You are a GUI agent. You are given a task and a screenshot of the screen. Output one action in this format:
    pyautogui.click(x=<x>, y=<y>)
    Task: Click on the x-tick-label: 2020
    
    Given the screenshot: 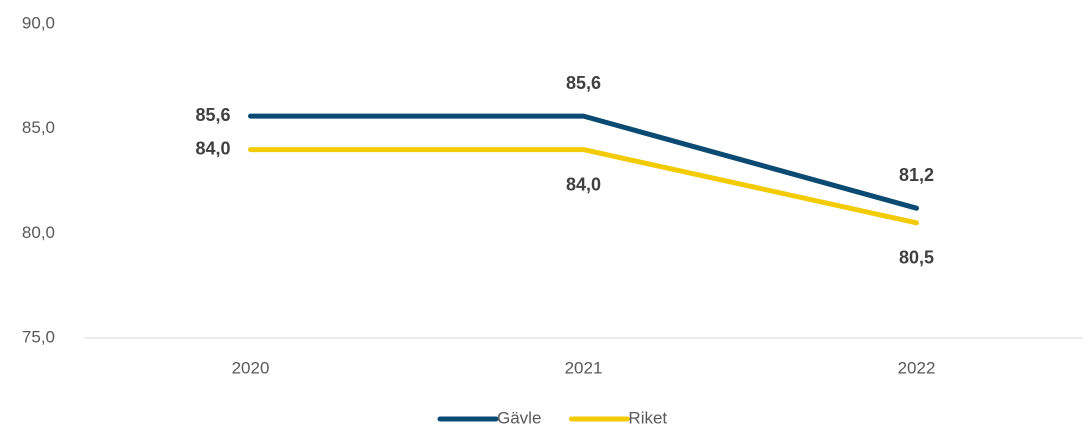 What is the action you would take?
    pyautogui.click(x=251, y=367)
    